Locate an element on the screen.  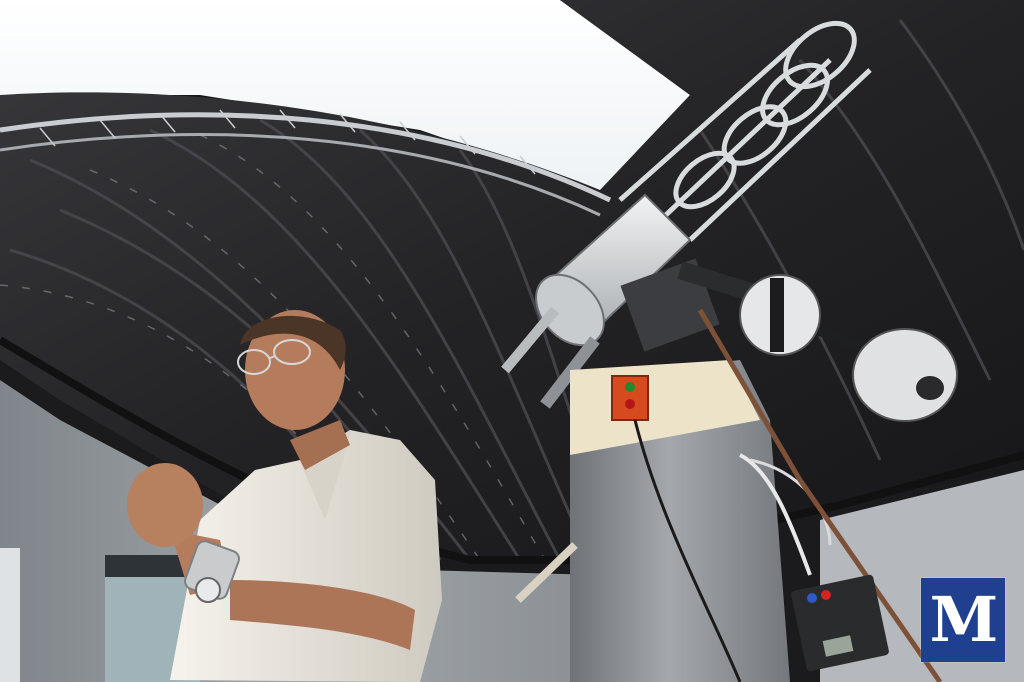
m-logo: M is located at coordinates (963, 620).